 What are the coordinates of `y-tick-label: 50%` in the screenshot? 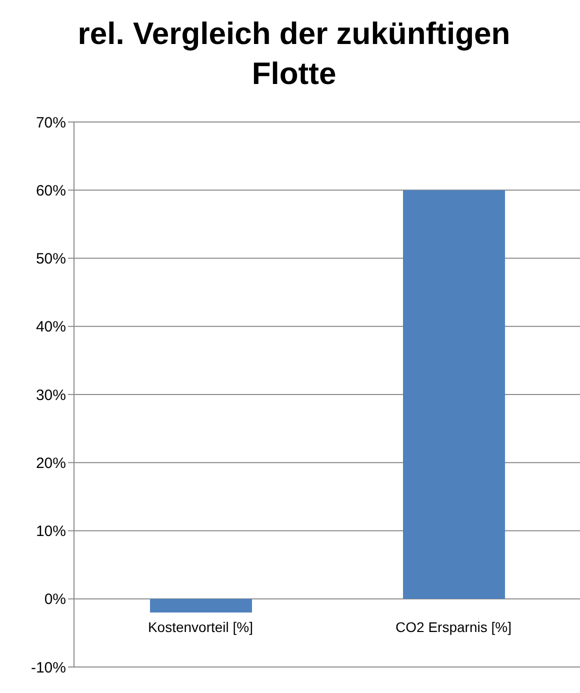 It's located at (51, 259).